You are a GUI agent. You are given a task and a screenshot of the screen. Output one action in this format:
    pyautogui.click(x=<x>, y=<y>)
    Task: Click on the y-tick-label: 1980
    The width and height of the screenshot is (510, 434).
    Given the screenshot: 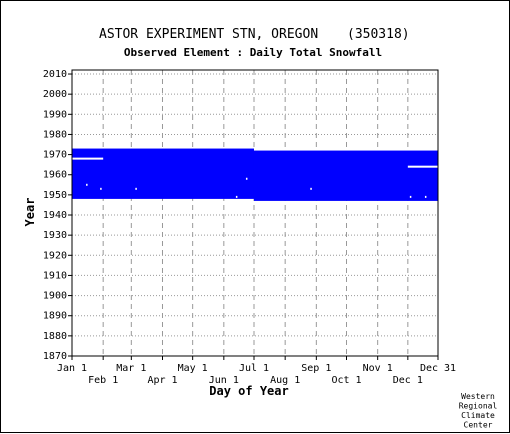 What is the action you would take?
    pyautogui.click(x=55, y=134)
    